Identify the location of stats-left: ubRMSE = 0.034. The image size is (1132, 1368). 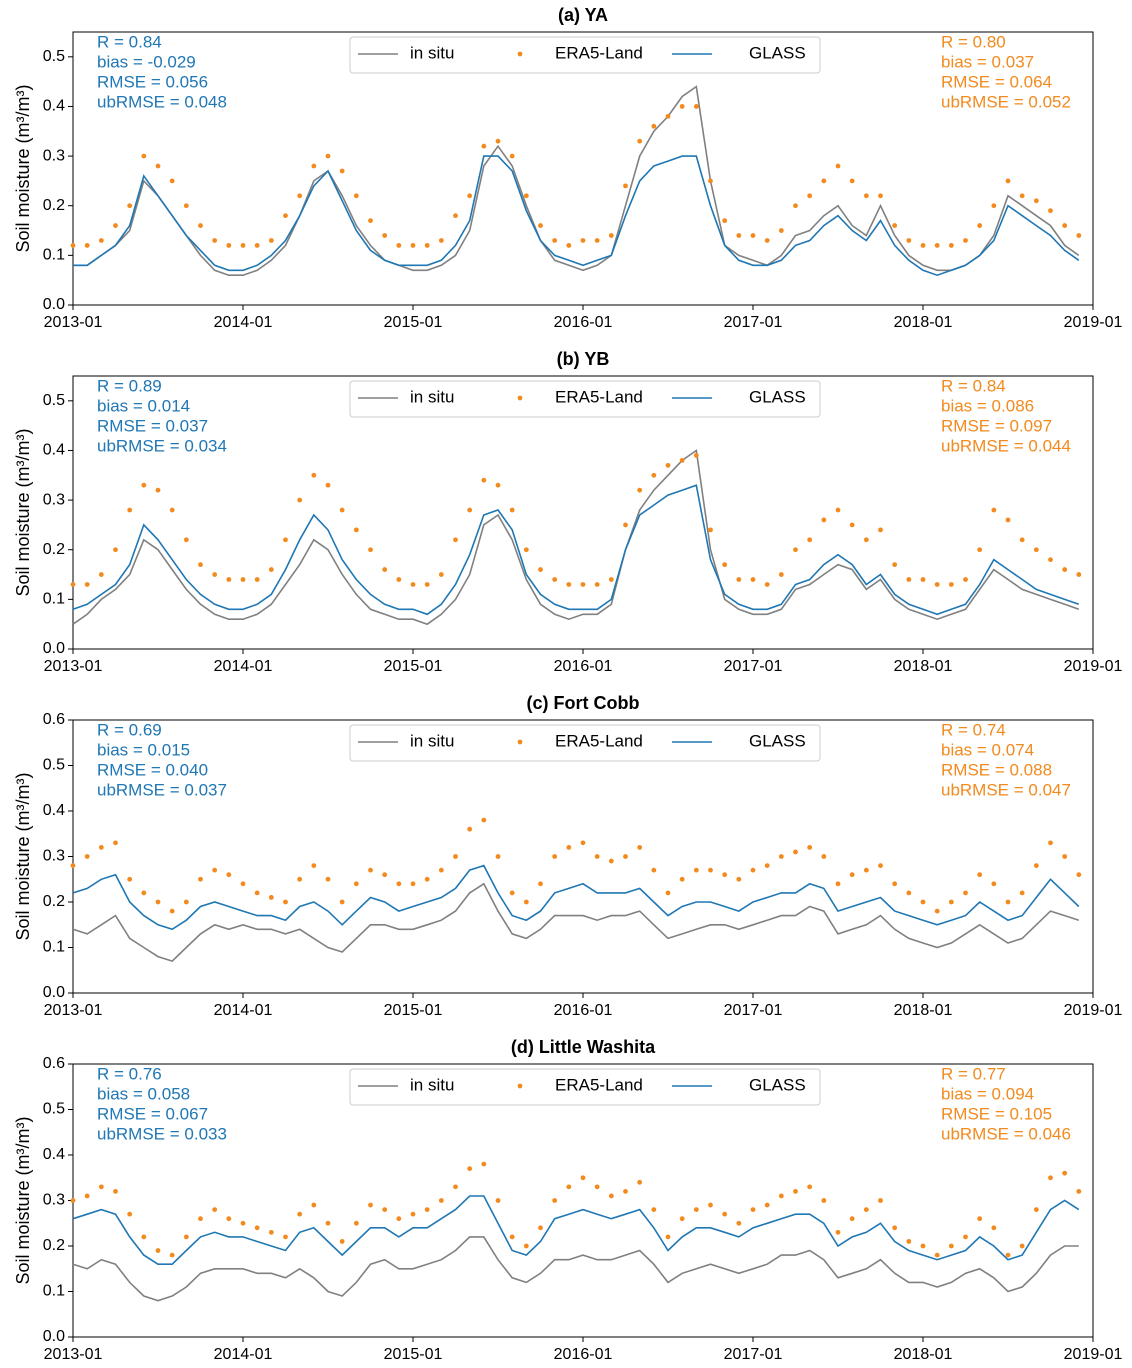
(162, 445).